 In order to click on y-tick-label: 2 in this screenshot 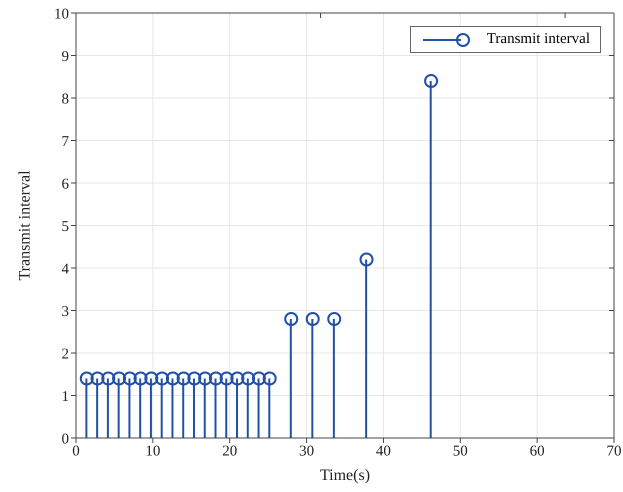, I will do `click(65, 354)`.